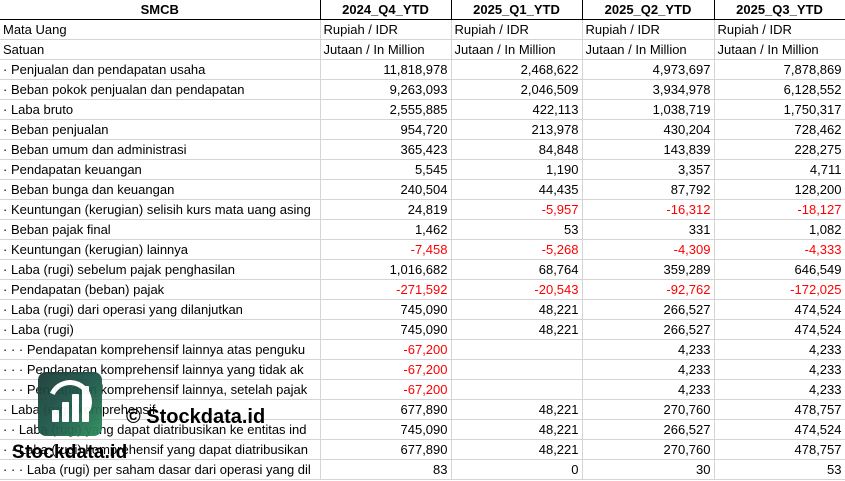 The width and height of the screenshot is (845, 481). I want to click on row-label-cell: · Beban pokok penjualan dan pendapatan, so click(160, 89).